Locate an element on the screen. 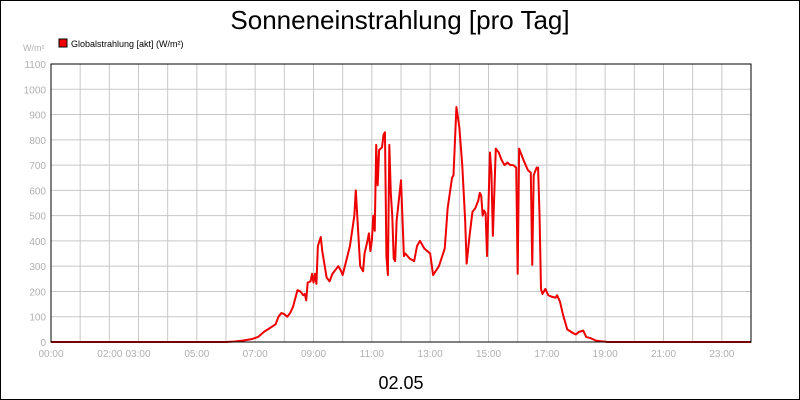 The height and width of the screenshot is (400, 800). x-tick-label: 21:00 is located at coordinates (663, 354).